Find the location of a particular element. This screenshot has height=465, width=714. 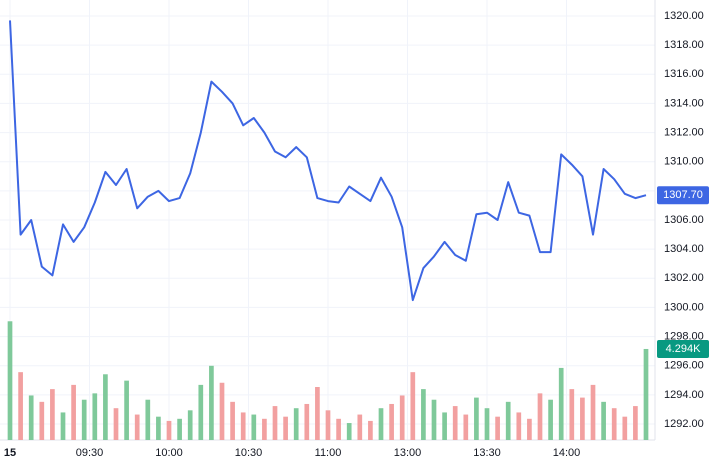

y-tick-label: 1318.00 is located at coordinates (684, 45).